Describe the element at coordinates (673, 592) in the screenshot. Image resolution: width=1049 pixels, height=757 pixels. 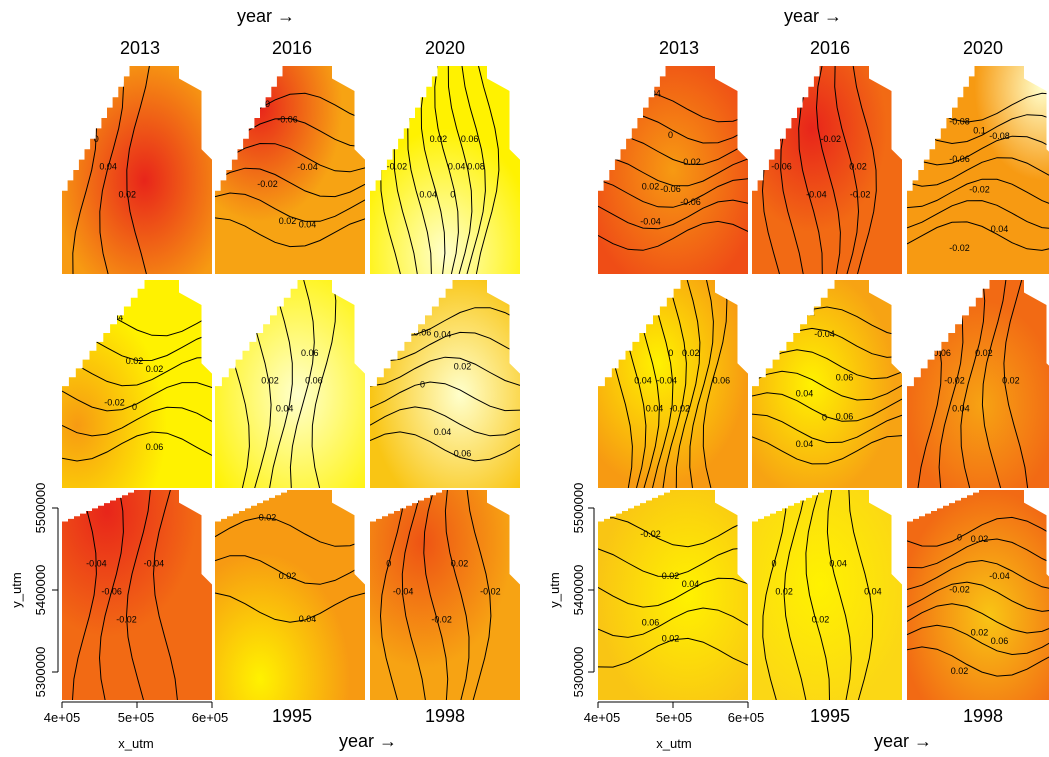
I see `contour-group: -0.020.020.040.060.02` at that location.